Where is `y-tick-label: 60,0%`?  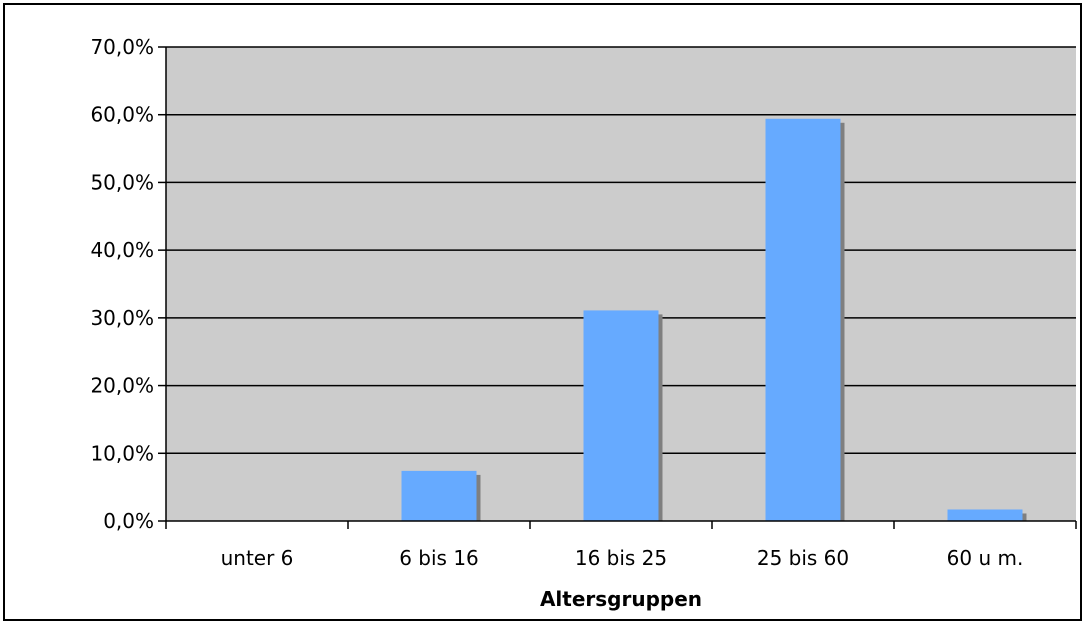 y-tick-label: 60,0% is located at coordinates (122, 115).